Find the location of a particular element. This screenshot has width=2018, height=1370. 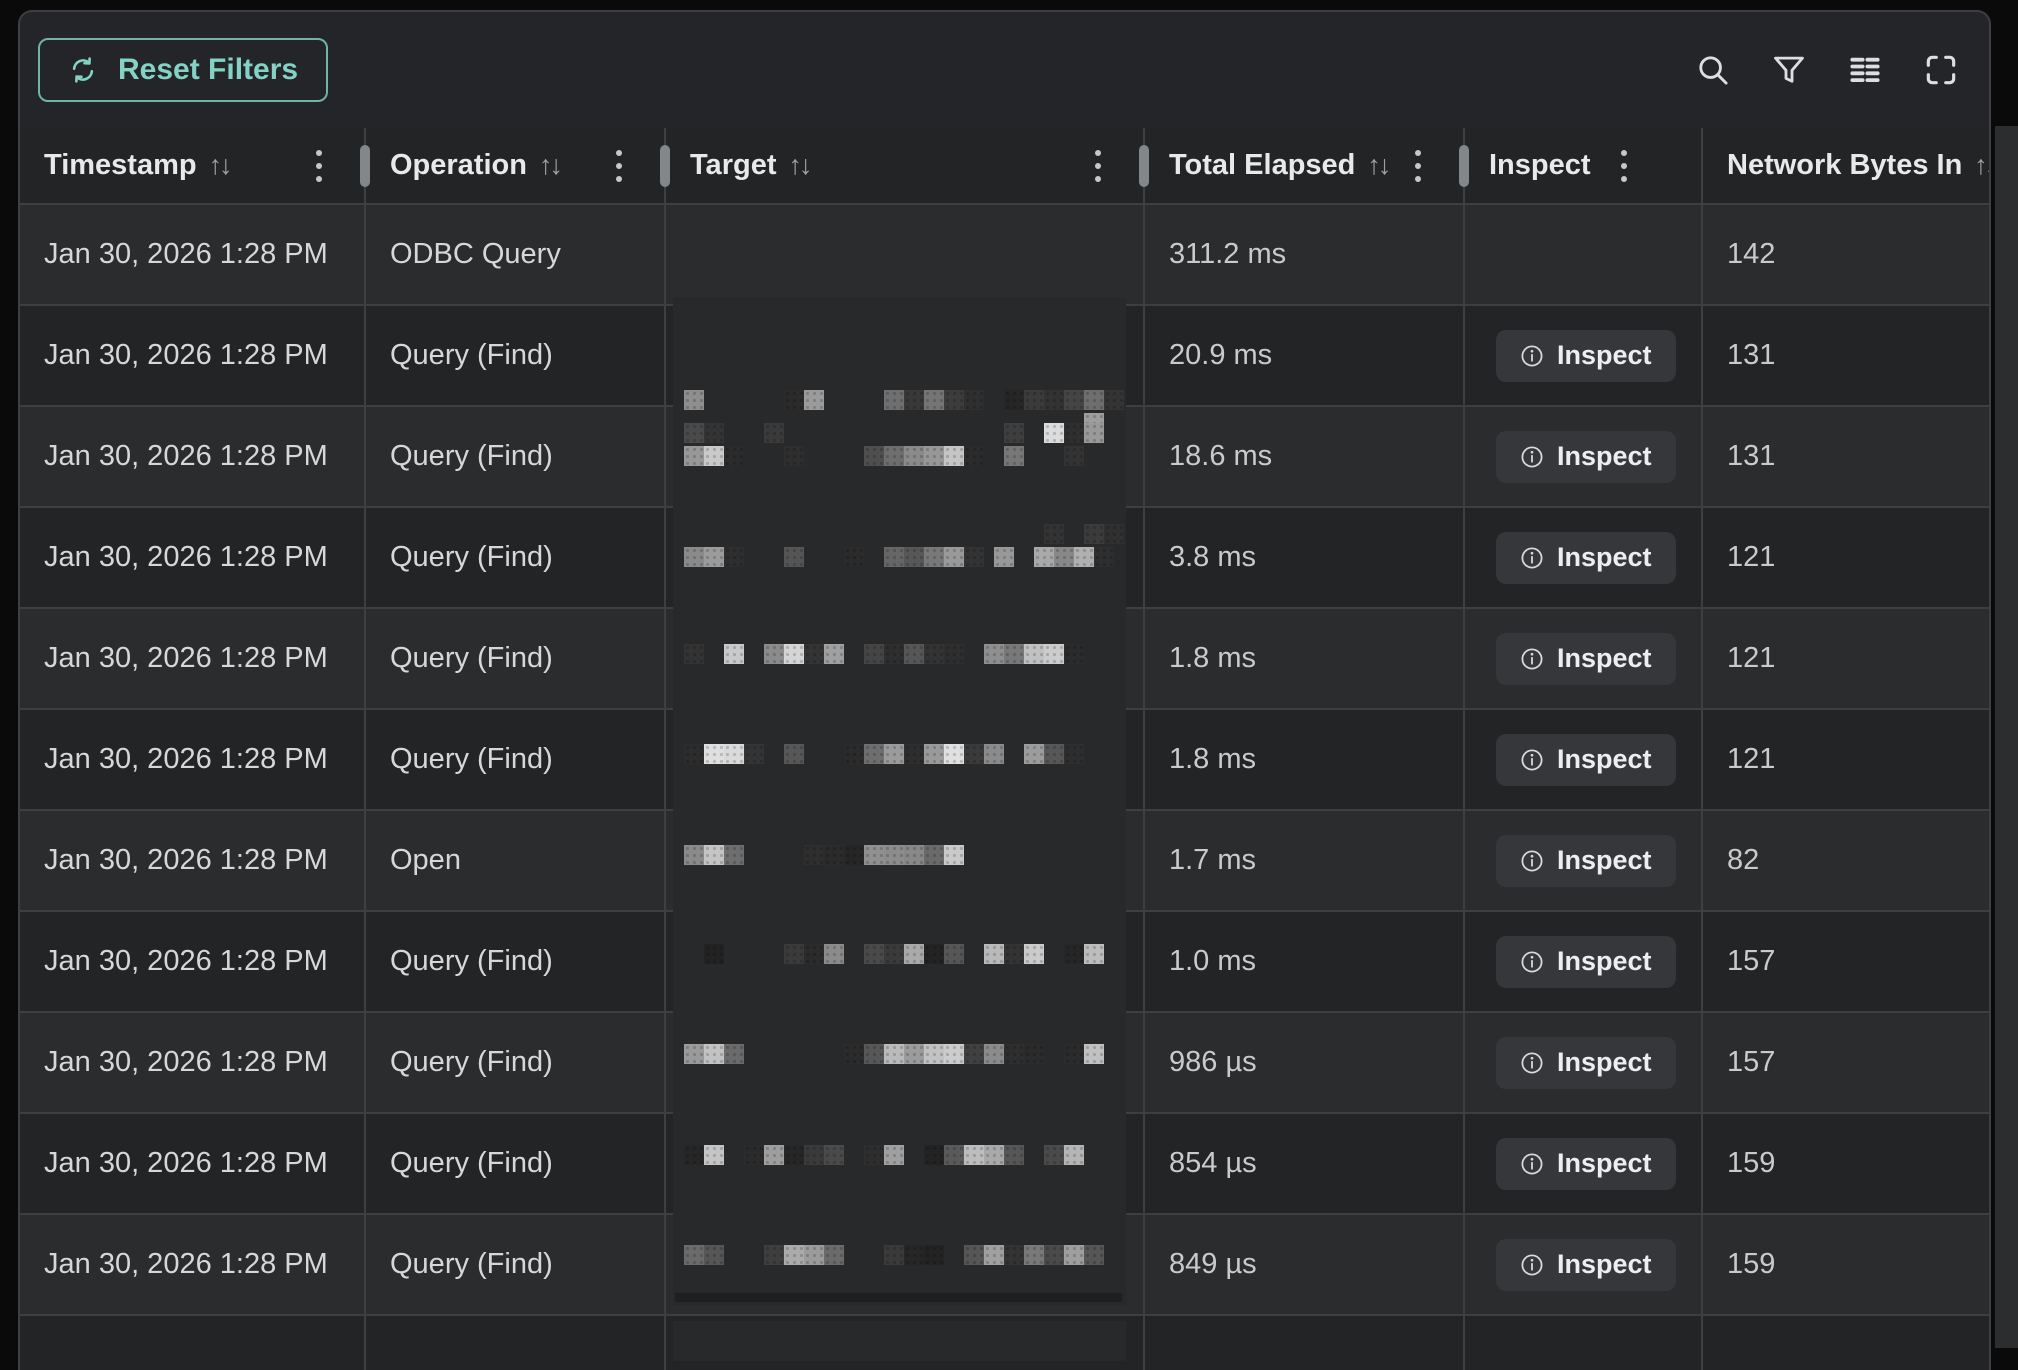

column-header-inspect: Inspect is located at coordinates (1584, 165).